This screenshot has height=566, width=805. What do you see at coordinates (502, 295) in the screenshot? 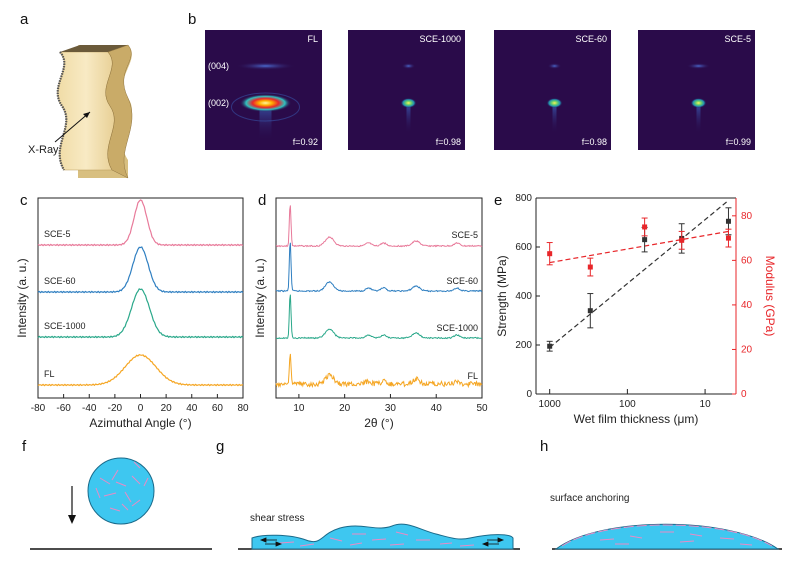
I see `y-axis-label: Strength (MPa)` at bounding box center [502, 295].